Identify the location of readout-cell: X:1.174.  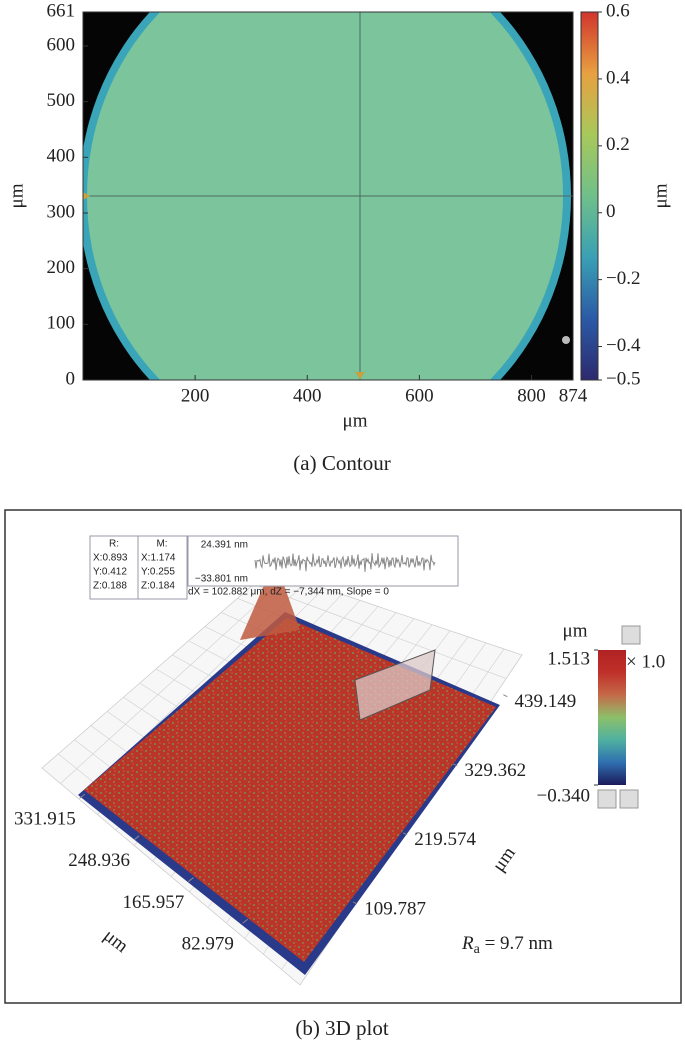
(158, 558).